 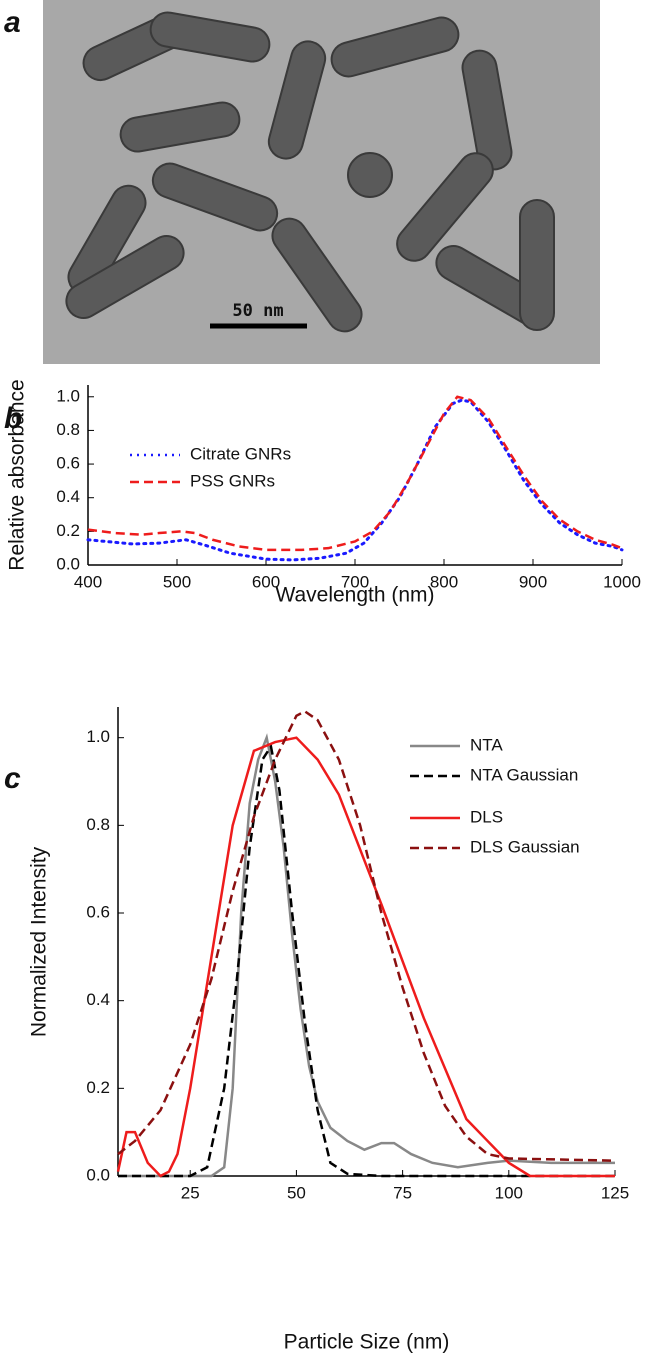 I want to click on legend-label: NTA Gaussian, so click(x=524, y=774).